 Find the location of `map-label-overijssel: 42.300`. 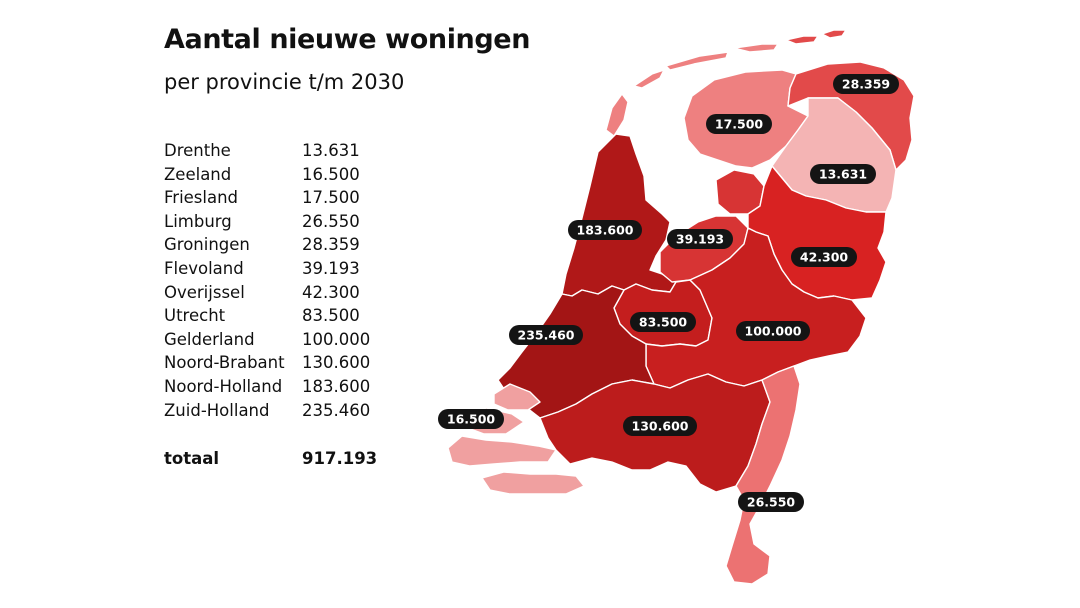

map-label-overijssel: 42.300 is located at coordinates (824, 257).